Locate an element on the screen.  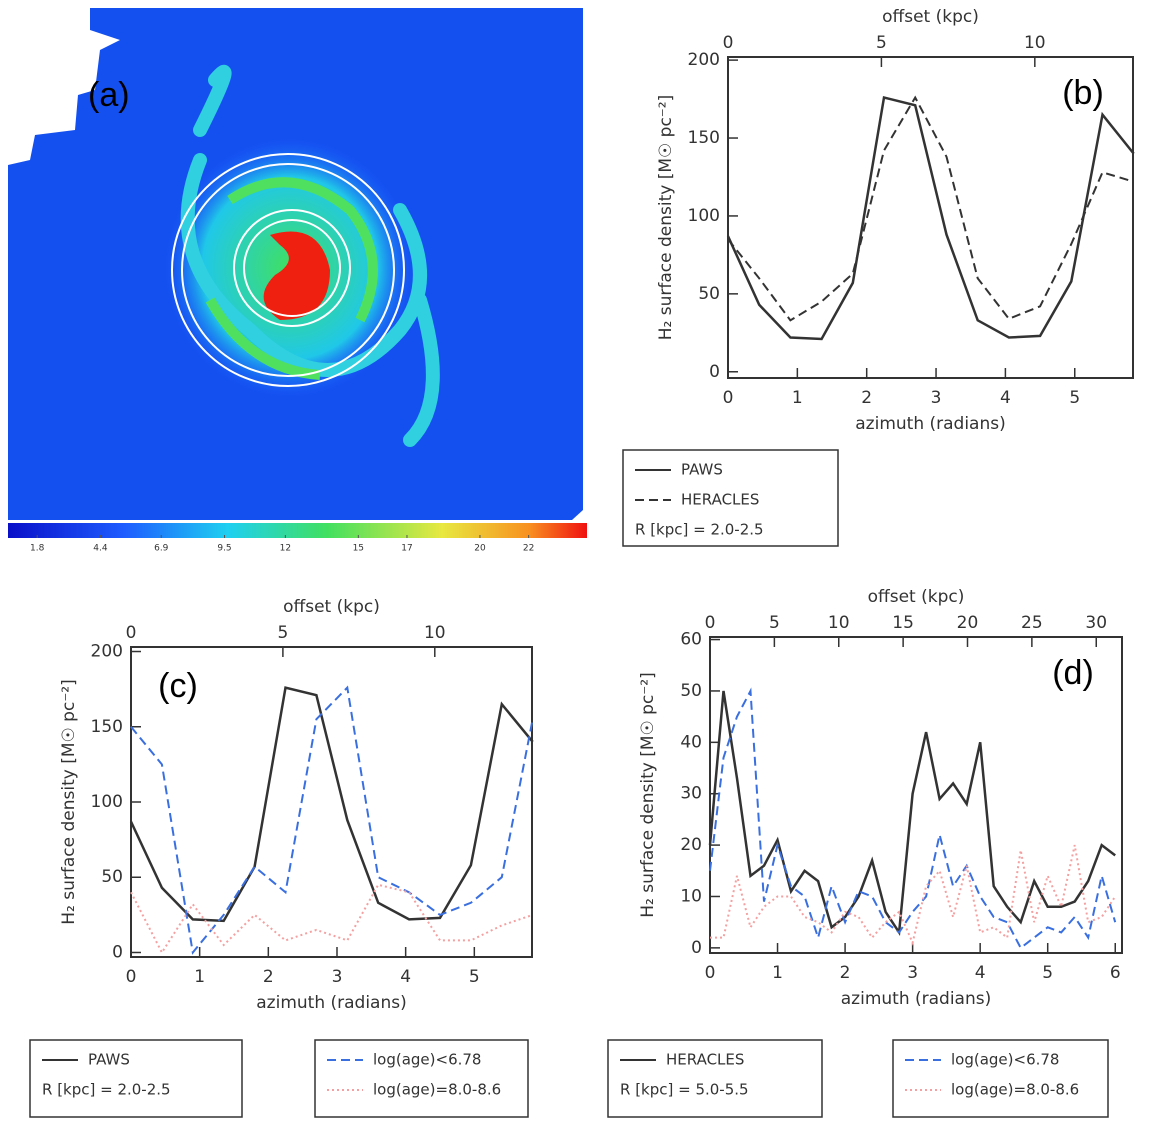
y-tick-label: 60 is located at coordinates (691, 640).